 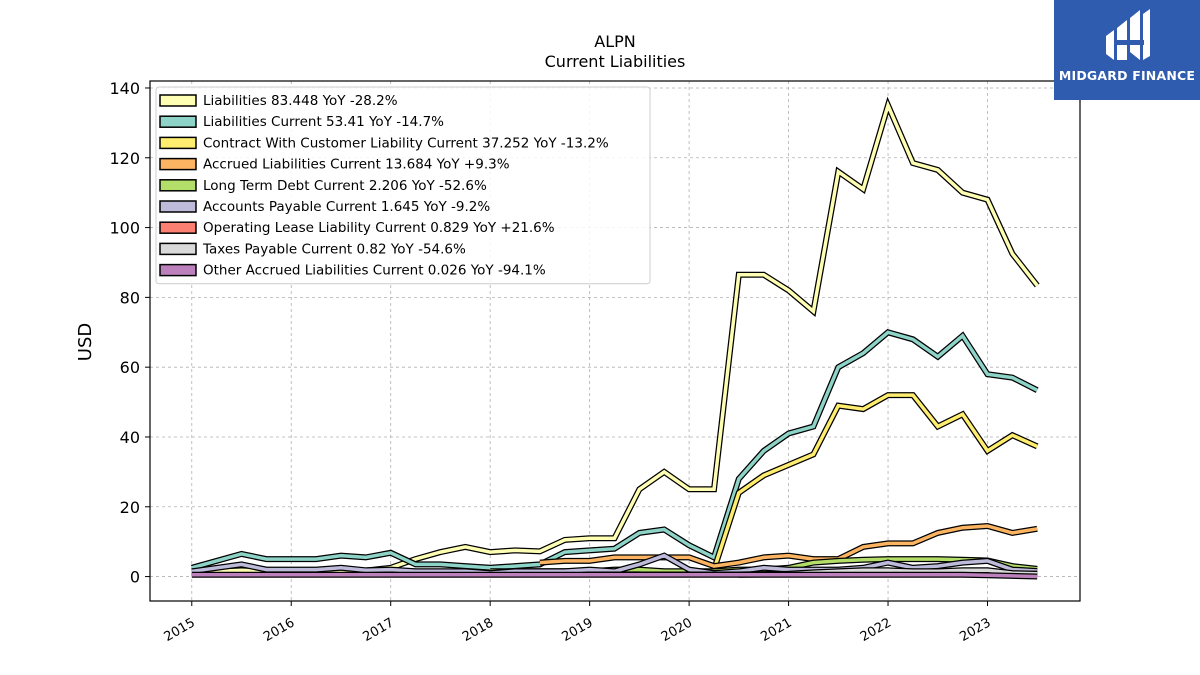 I want to click on x-tick-label: 2023, so click(x=975, y=630).